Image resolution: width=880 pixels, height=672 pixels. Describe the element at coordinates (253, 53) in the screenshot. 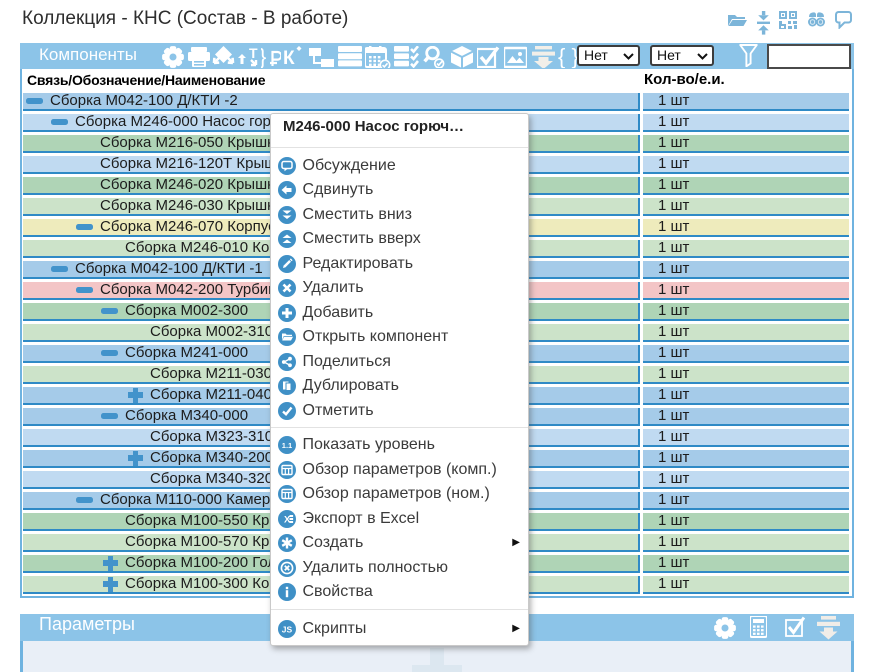

I see `svg-text: T` at that location.